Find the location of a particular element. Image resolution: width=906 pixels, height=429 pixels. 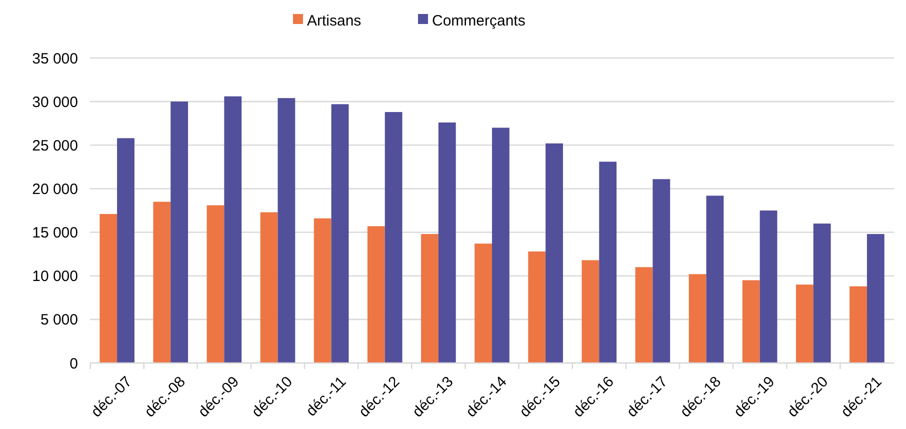

y-tick-label: 35 000 is located at coordinates (55, 59).